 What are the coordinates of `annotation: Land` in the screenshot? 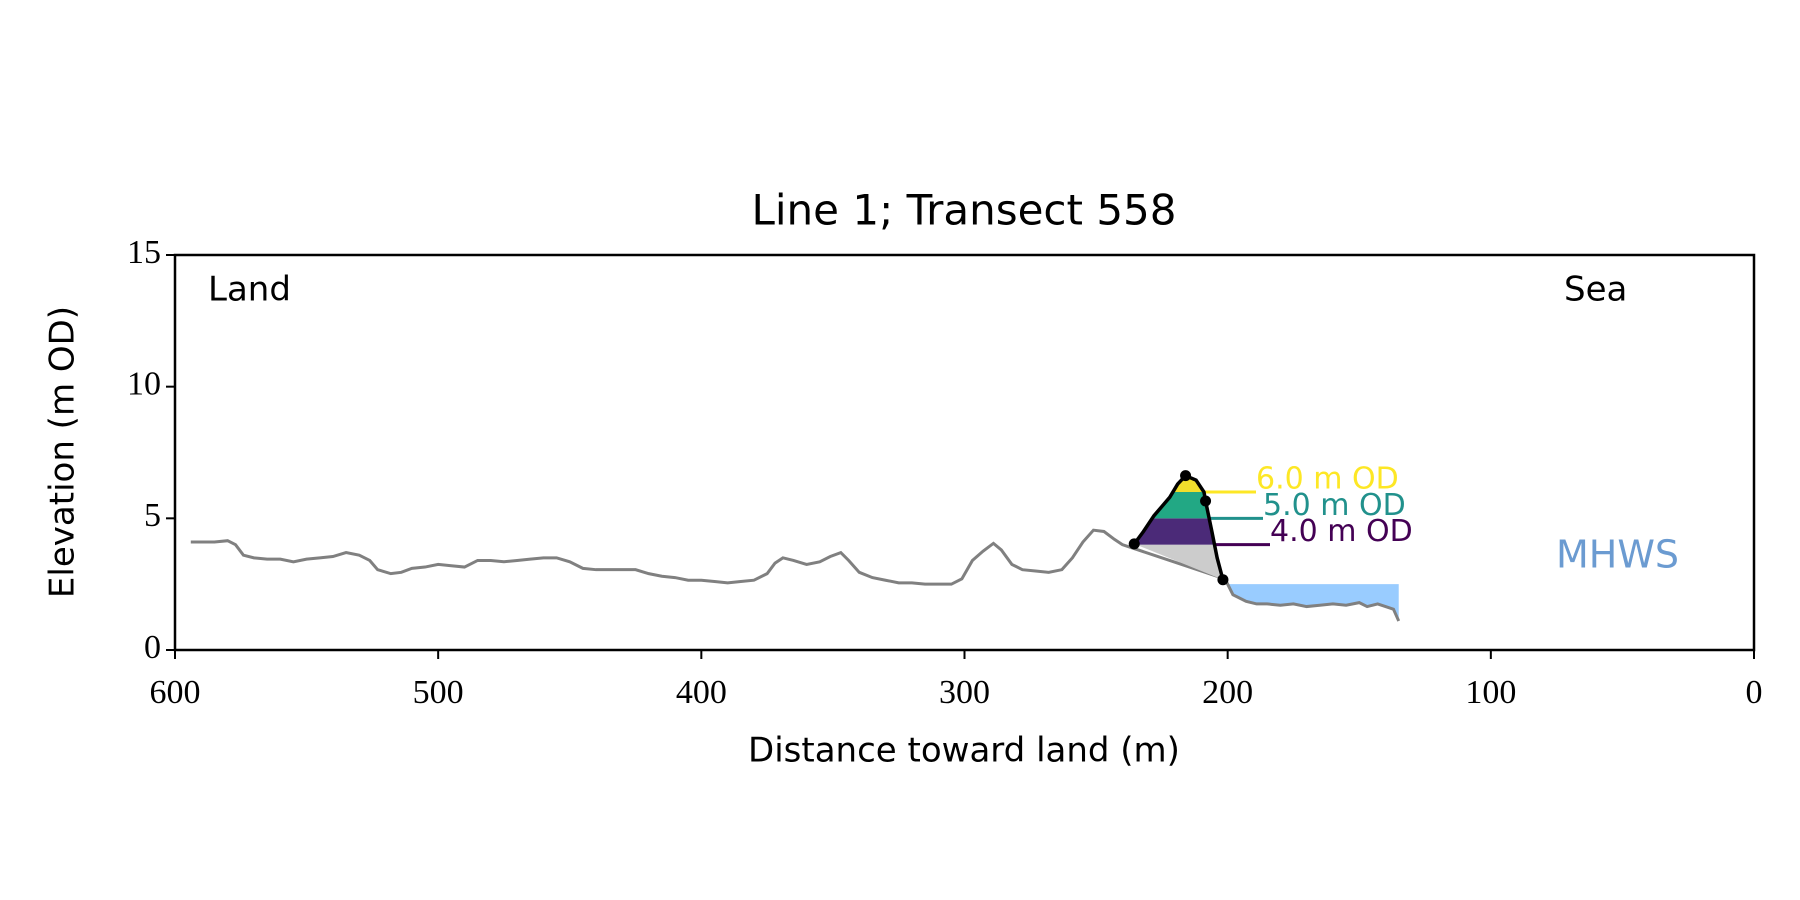 It's located at (249, 290).